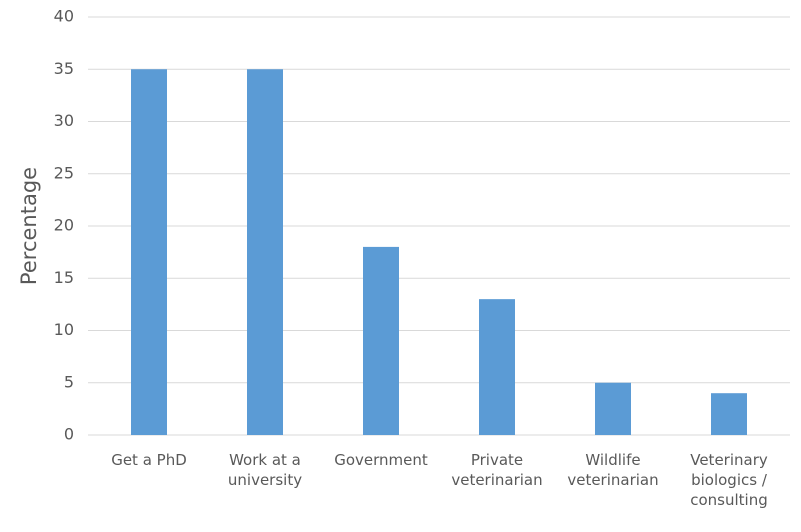 The width and height of the screenshot is (801, 532). Describe the element at coordinates (64, 16) in the screenshot. I see `y-tick-label: 40` at that location.